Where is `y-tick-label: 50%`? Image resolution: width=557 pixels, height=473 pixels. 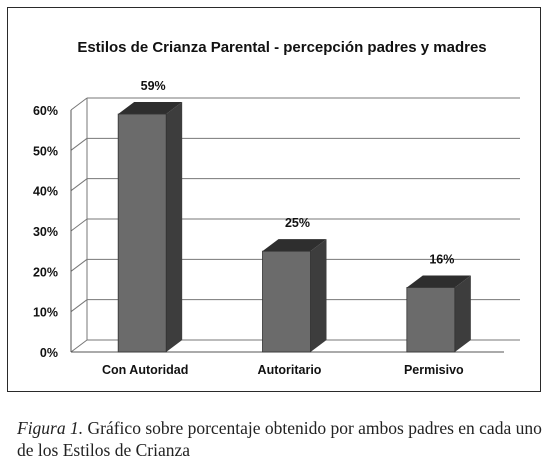
y-tick-label: 50% is located at coordinates (45, 151).